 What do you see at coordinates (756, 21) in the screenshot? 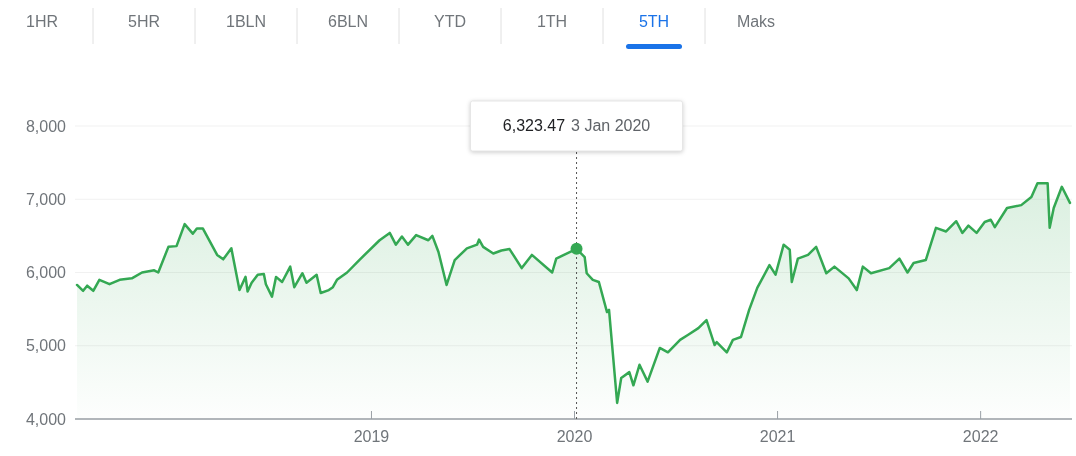
I see `text: Maks` at bounding box center [756, 21].